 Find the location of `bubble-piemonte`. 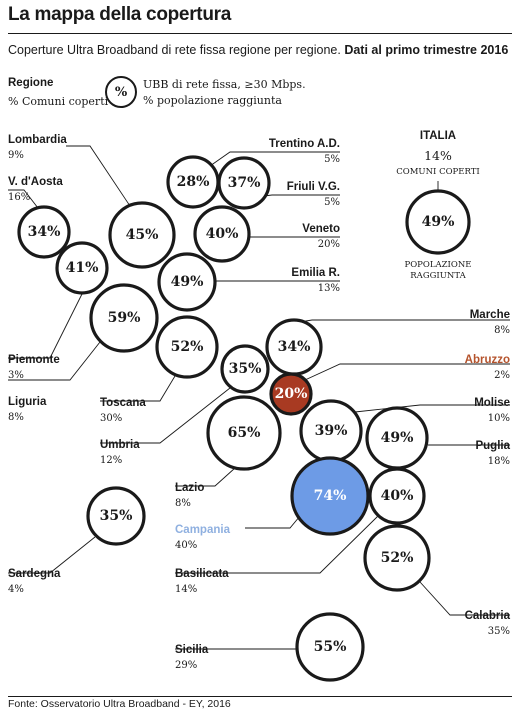

bubble-piemonte is located at coordinates (82, 268).